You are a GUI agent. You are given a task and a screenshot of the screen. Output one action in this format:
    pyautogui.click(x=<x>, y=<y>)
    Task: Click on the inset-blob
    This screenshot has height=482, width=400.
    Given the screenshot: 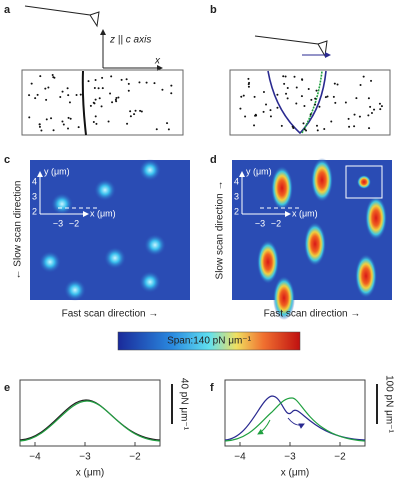 What is the action you would take?
    pyautogui.click(x=364, y=182)
    